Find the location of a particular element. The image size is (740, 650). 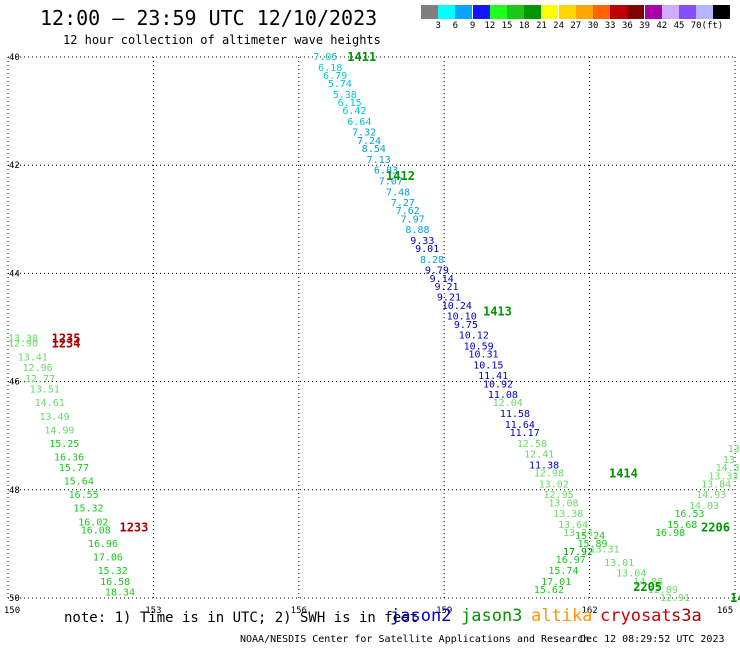

wave-height-value: 10.12 is located at coordinates (474, 336).